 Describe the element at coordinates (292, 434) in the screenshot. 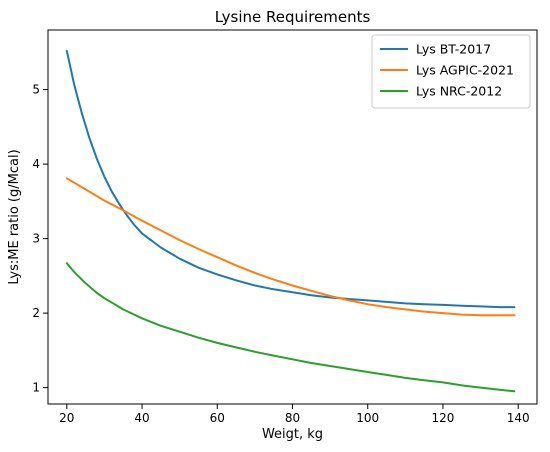

I see `x-axis-label: Weigt, kg` at that location.